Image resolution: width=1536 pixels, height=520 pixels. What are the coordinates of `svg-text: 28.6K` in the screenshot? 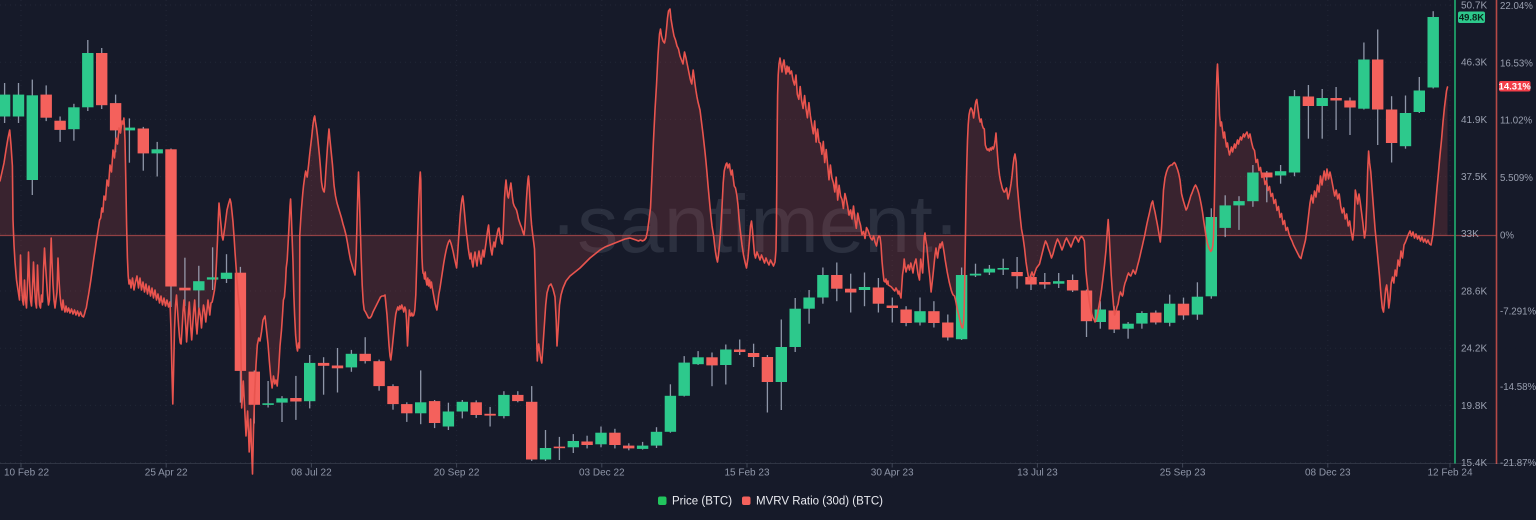 It's located at (1474, 291).